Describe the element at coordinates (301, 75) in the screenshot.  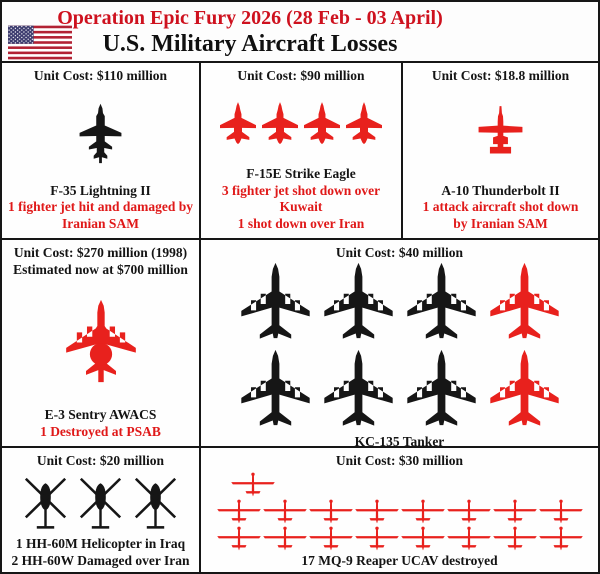
I see `unit-cost-label: Unit Cost: $90 million` at that location.